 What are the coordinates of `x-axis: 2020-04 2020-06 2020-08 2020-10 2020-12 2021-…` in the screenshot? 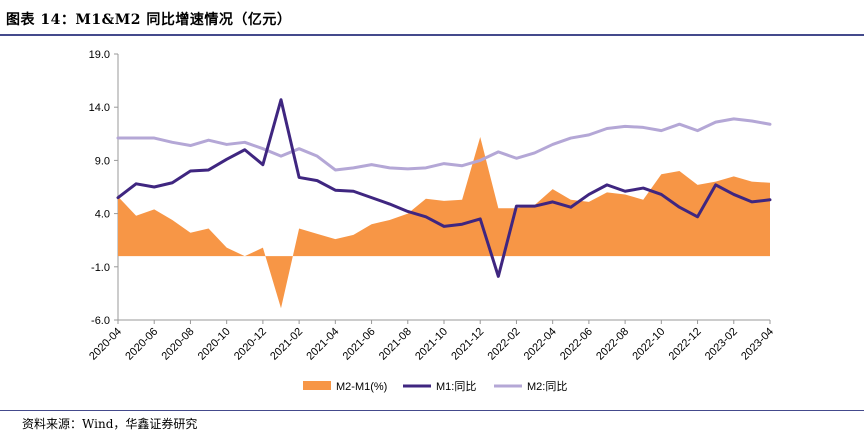 It's located at (431, 341).